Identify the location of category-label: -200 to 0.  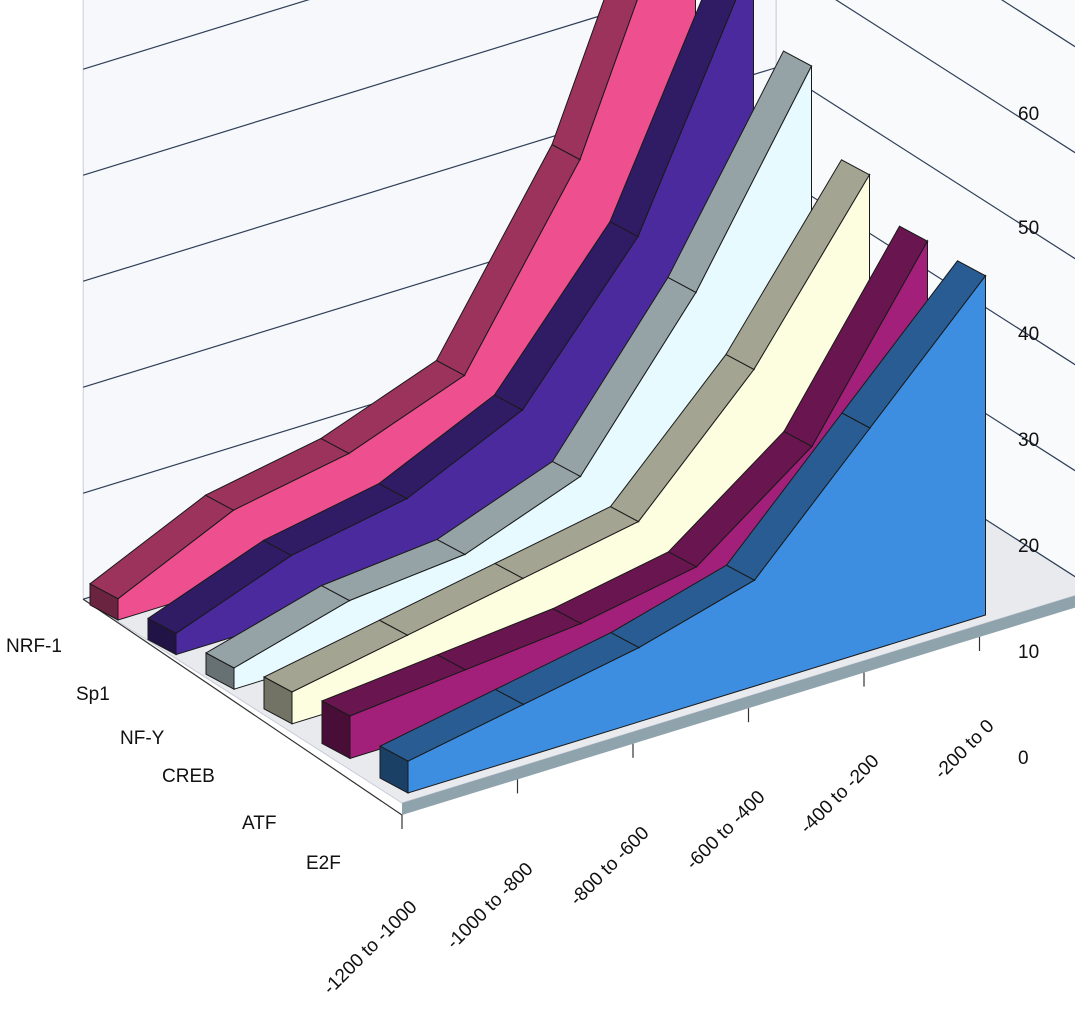
(965, 750).